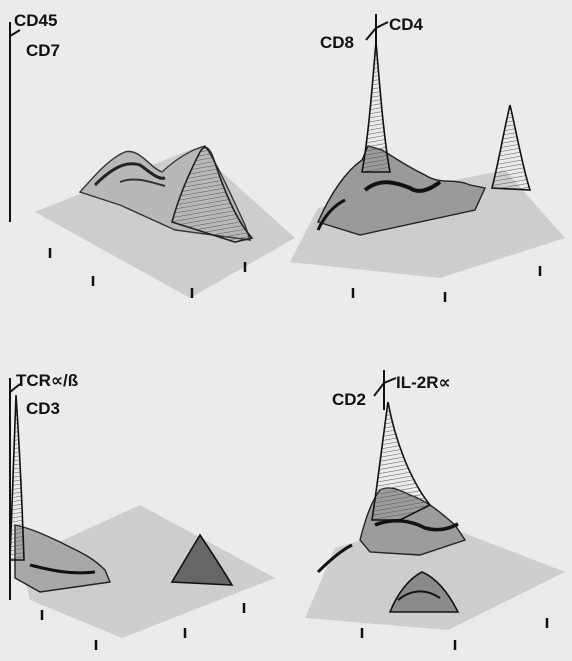 This screenshot has height=661, width=572. What do you see at coordinates (35, 20) in the screenshot?
I see `label-cd45: CD45` at bounding box center [35, 20].